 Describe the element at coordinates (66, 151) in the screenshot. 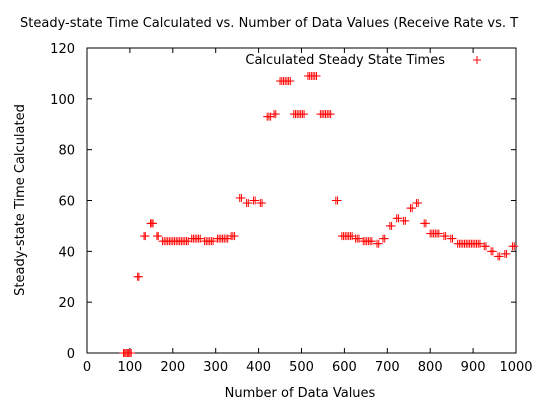

I see `y-tick-label: 80` at that location.